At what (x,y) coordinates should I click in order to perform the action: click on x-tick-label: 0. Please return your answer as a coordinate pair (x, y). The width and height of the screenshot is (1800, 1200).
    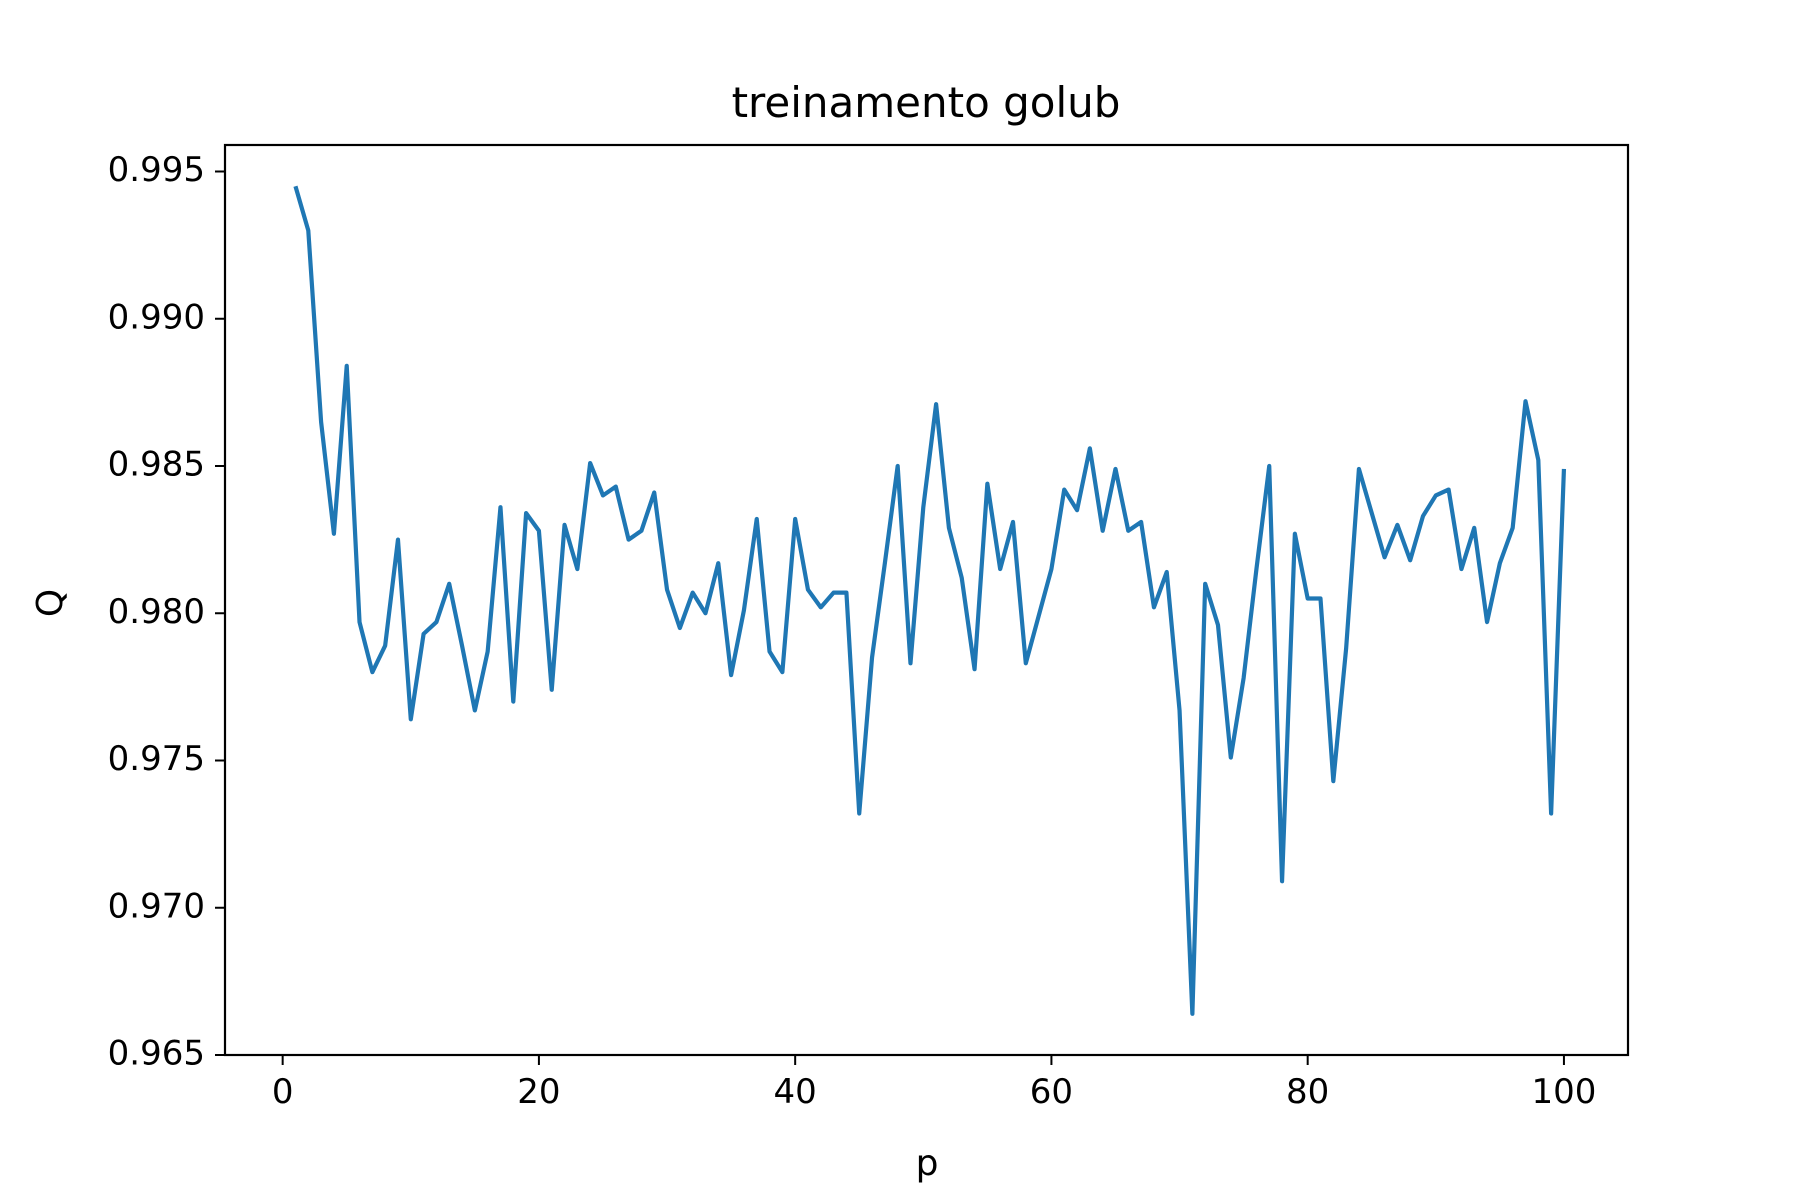
    Looking at the image, I should click on (283, 1092).